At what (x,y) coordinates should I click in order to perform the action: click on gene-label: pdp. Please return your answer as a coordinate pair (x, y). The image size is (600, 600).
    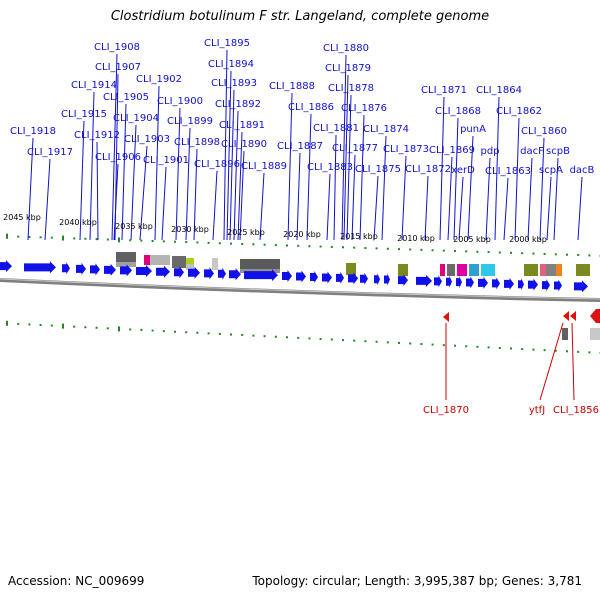
    Looking at the image, I should click on (489, 151).